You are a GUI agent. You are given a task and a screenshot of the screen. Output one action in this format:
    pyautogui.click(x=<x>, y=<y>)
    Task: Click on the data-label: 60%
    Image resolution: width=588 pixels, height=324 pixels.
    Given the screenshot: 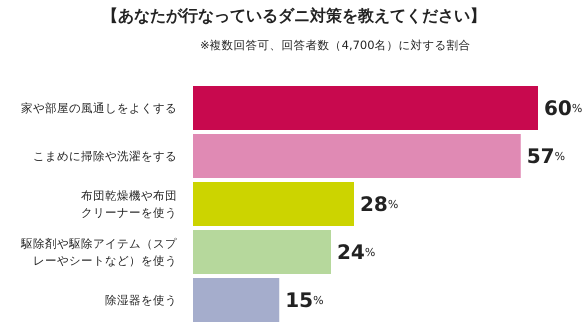 What is the action you would take?
    pyautogui.click(x=563, y=108)
    